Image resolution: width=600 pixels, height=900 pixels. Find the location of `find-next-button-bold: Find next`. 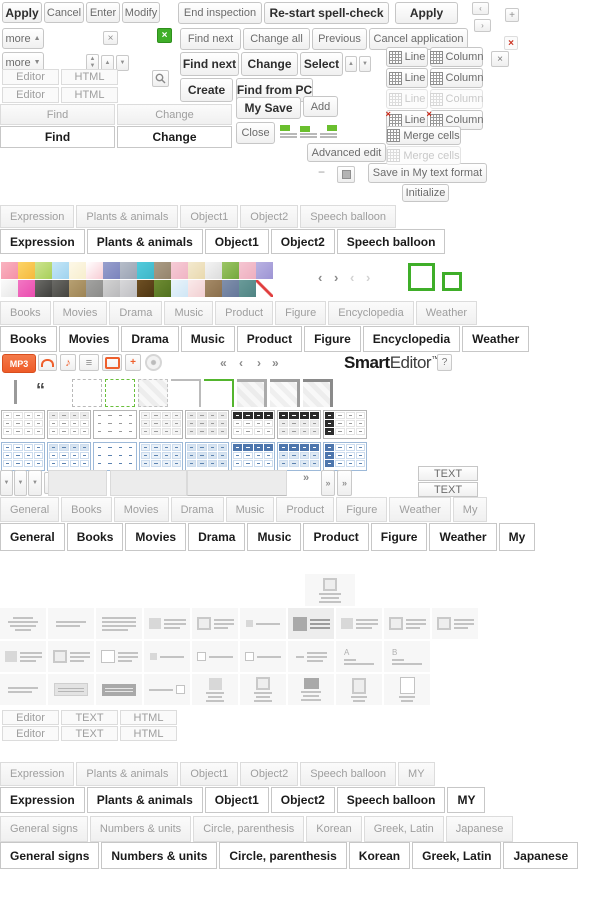

find-next-button-bold: Find next is located at coordinates (209, 64).